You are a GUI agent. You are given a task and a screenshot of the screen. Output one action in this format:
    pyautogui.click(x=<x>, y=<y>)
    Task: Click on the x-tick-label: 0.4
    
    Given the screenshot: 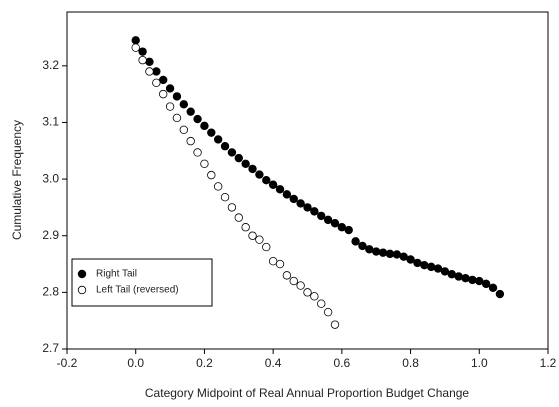 What is the action you would take?
    pyautogui.click(x=273, y=363)
    